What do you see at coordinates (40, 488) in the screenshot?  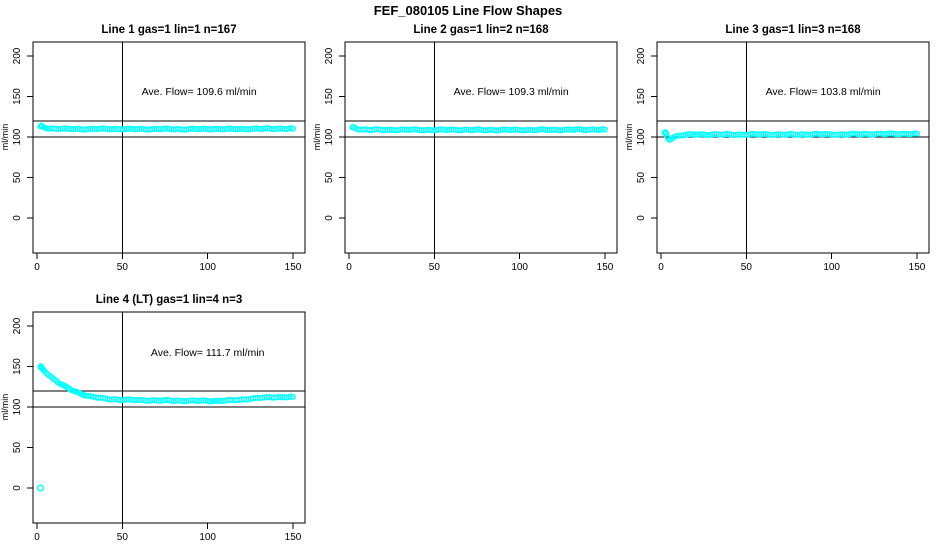 I see `outlier-point` at bounding box center [40, 488].